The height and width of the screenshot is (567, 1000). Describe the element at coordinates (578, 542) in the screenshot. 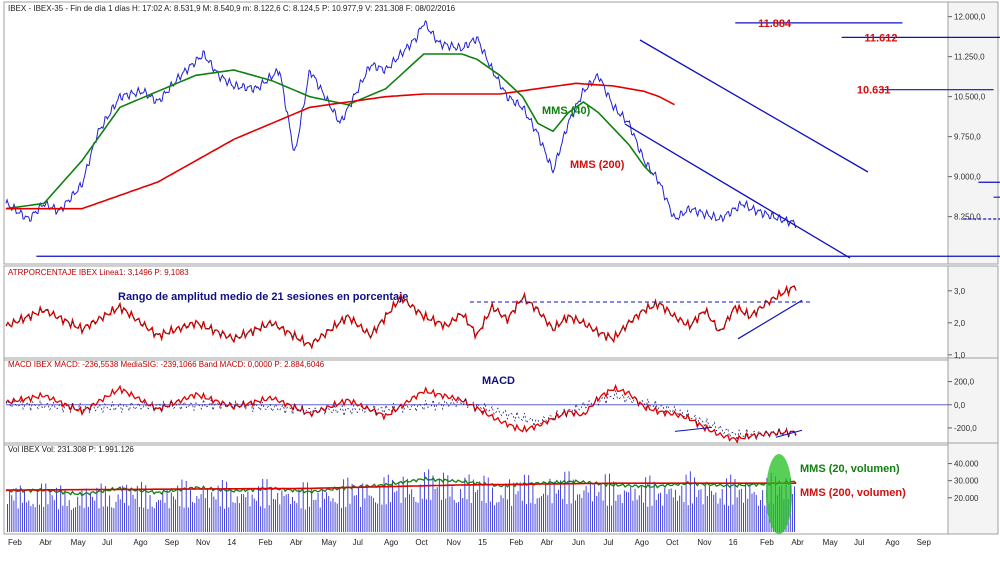

I see `x-tick-label: Jun` at that location.